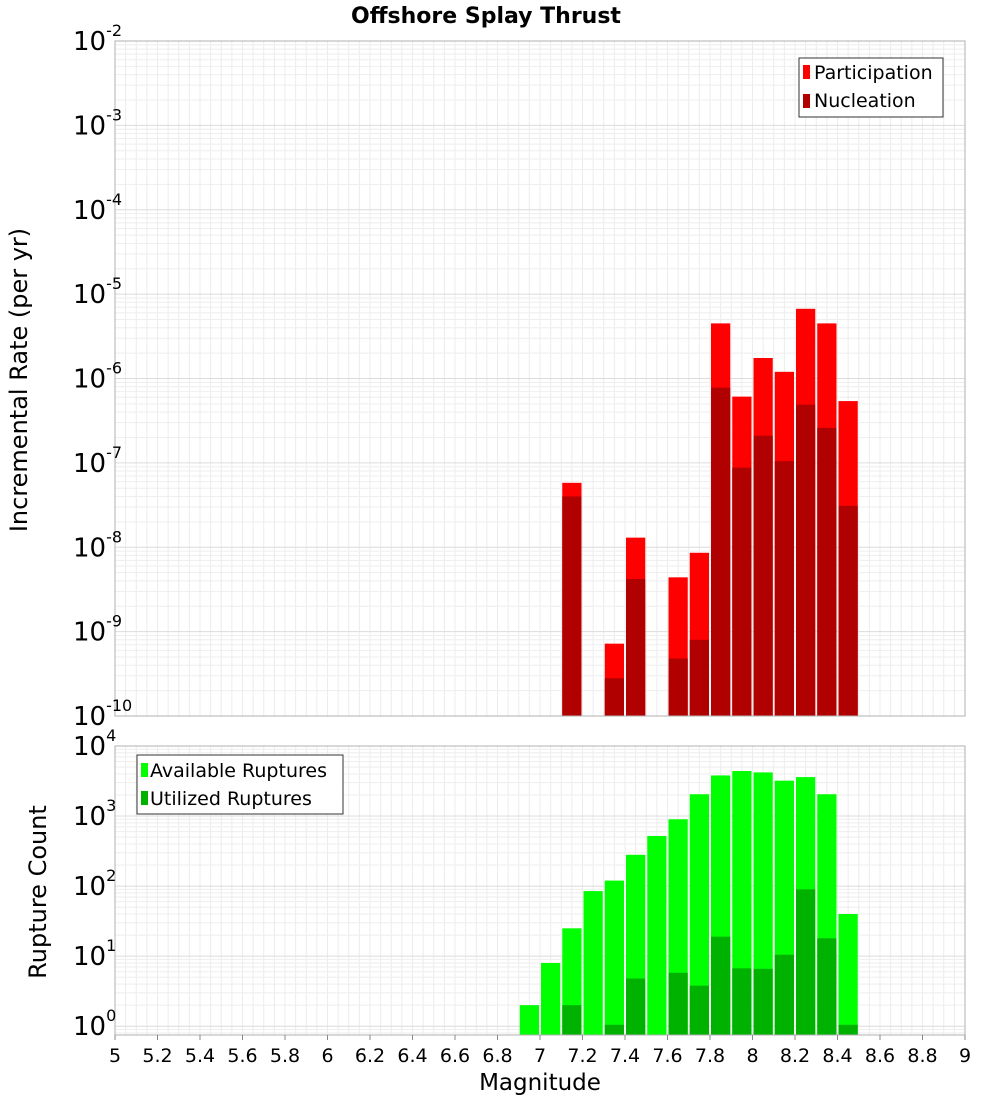 Image resolution: width=1000 pixels, height=1104 pixels. I want to click on top-y-tick-label-7: 10⁻⁹, so click(97, 630).